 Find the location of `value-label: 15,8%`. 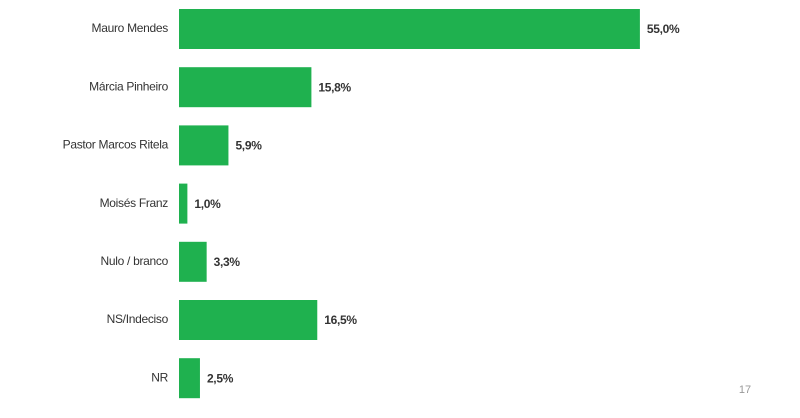

value-label: 15,8% is located at coordinates (334, 87).